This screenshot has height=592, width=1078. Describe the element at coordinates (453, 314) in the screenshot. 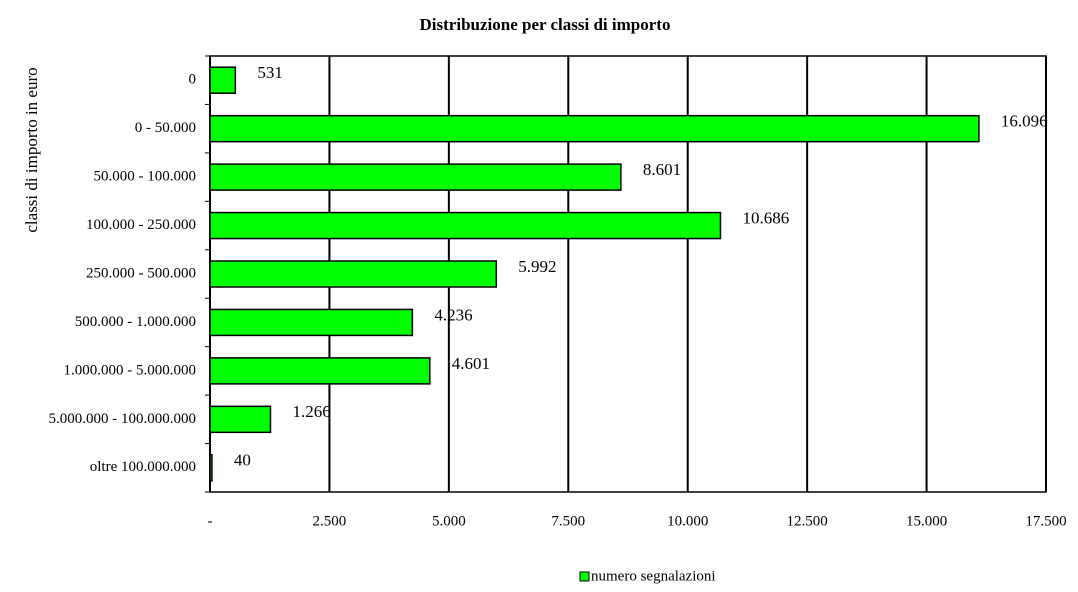

I see `data-label: 4.236` at that location.